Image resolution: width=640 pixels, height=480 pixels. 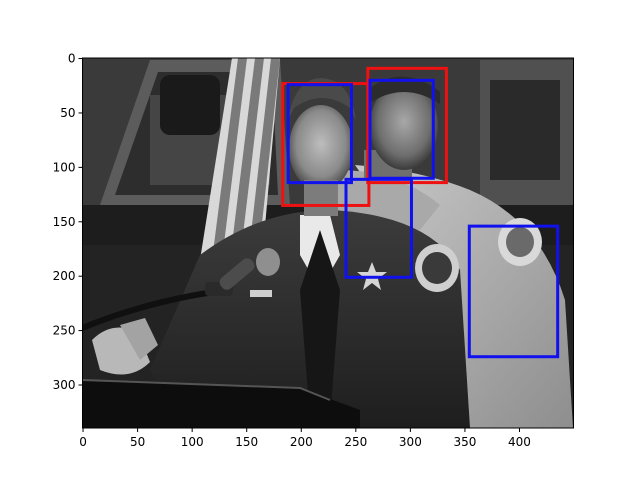 I want to click on x-tick-label: 400, so click(x=519, y=442).